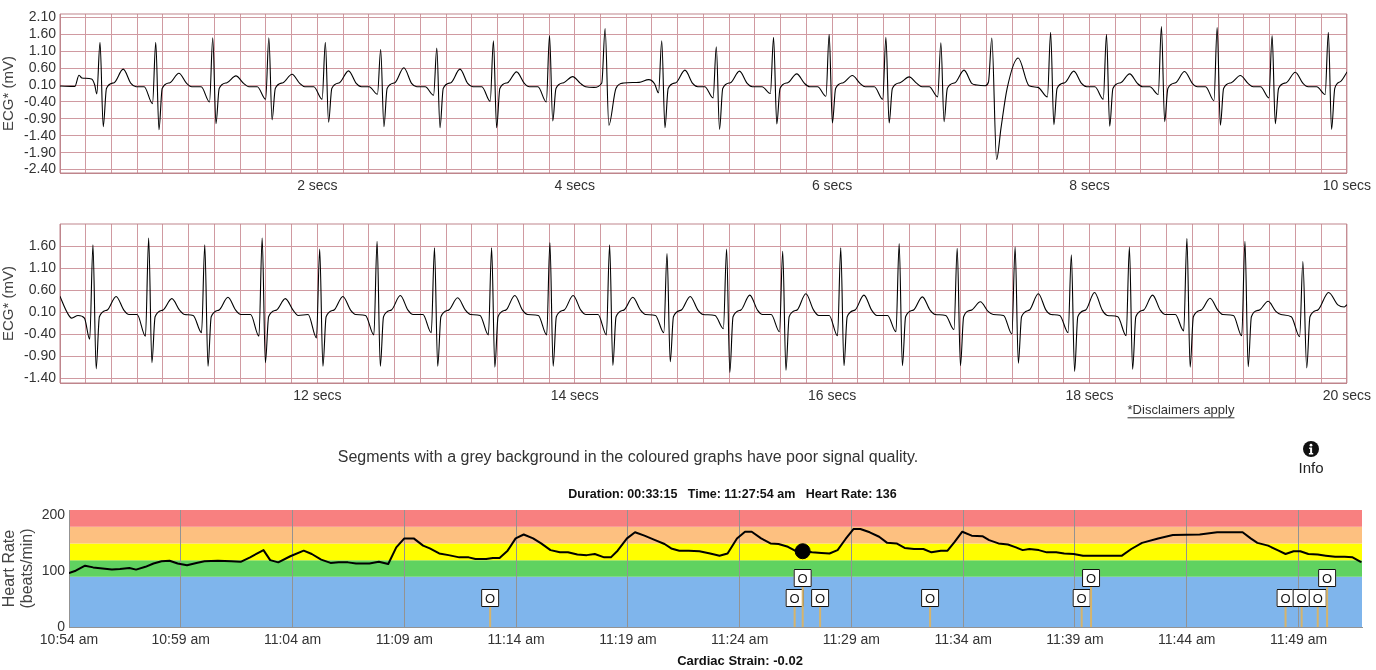 The width and height of the screenshot is (1376, 670). I want to click on y-tick-label: 100, so click(53, 570).